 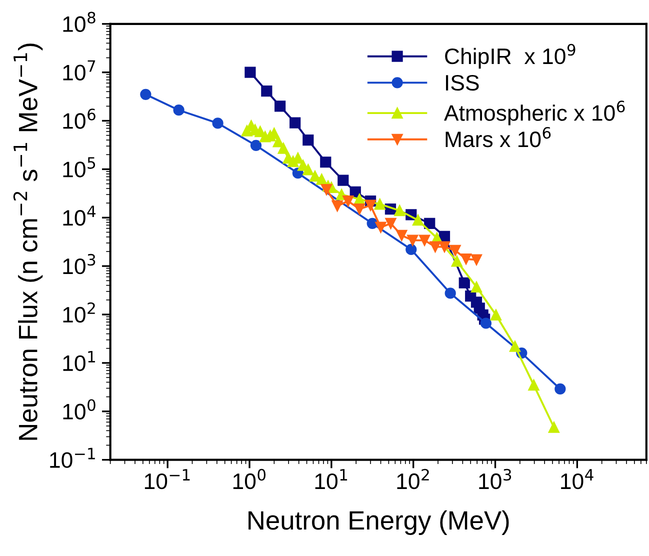 I want to click on y-tick-label: 10$^{8}$, so click(x=79, y=22).